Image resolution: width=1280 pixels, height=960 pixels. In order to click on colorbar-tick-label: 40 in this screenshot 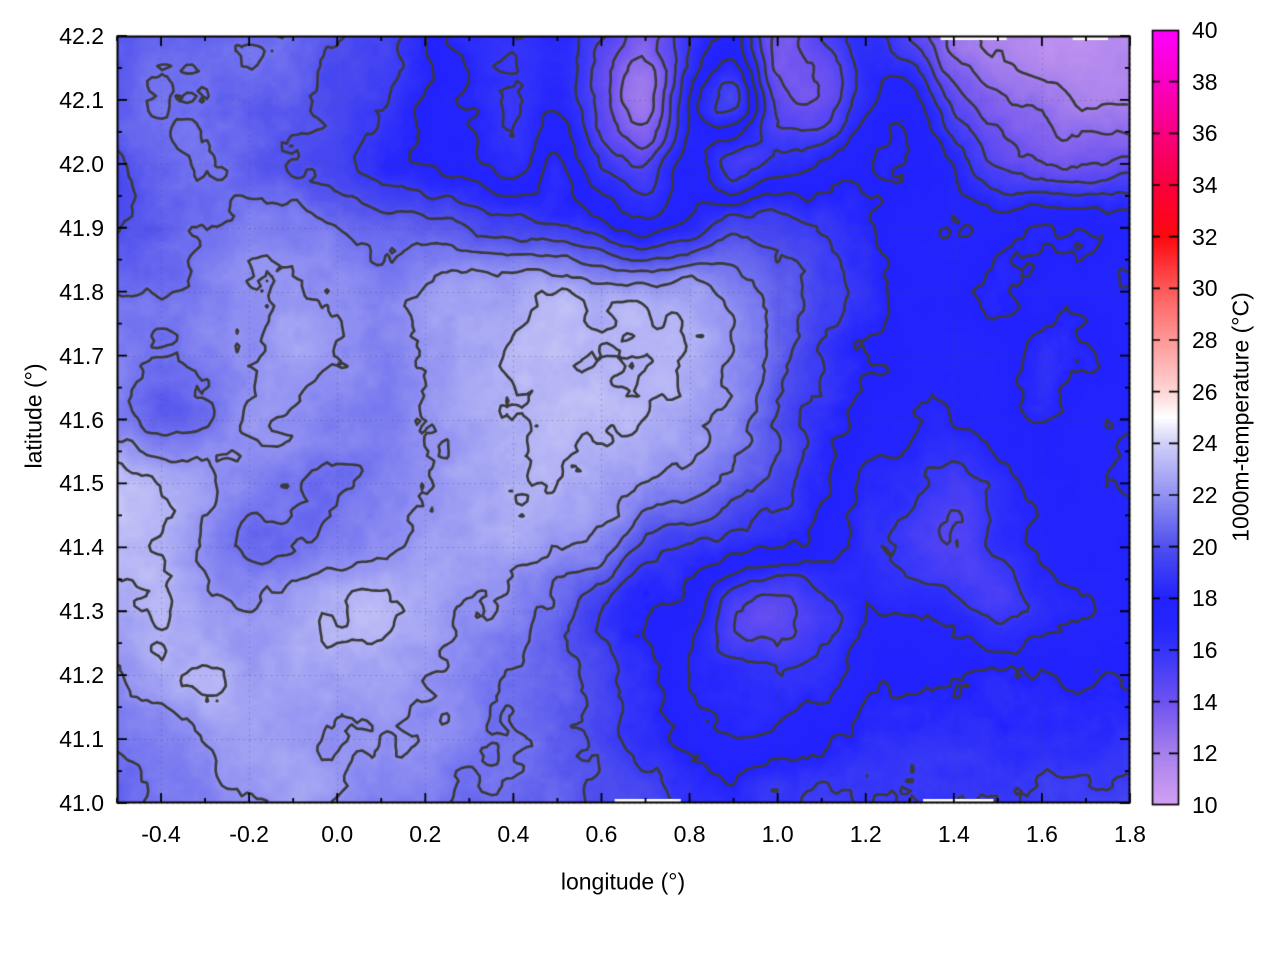, I will do `click(1205, 30)`.